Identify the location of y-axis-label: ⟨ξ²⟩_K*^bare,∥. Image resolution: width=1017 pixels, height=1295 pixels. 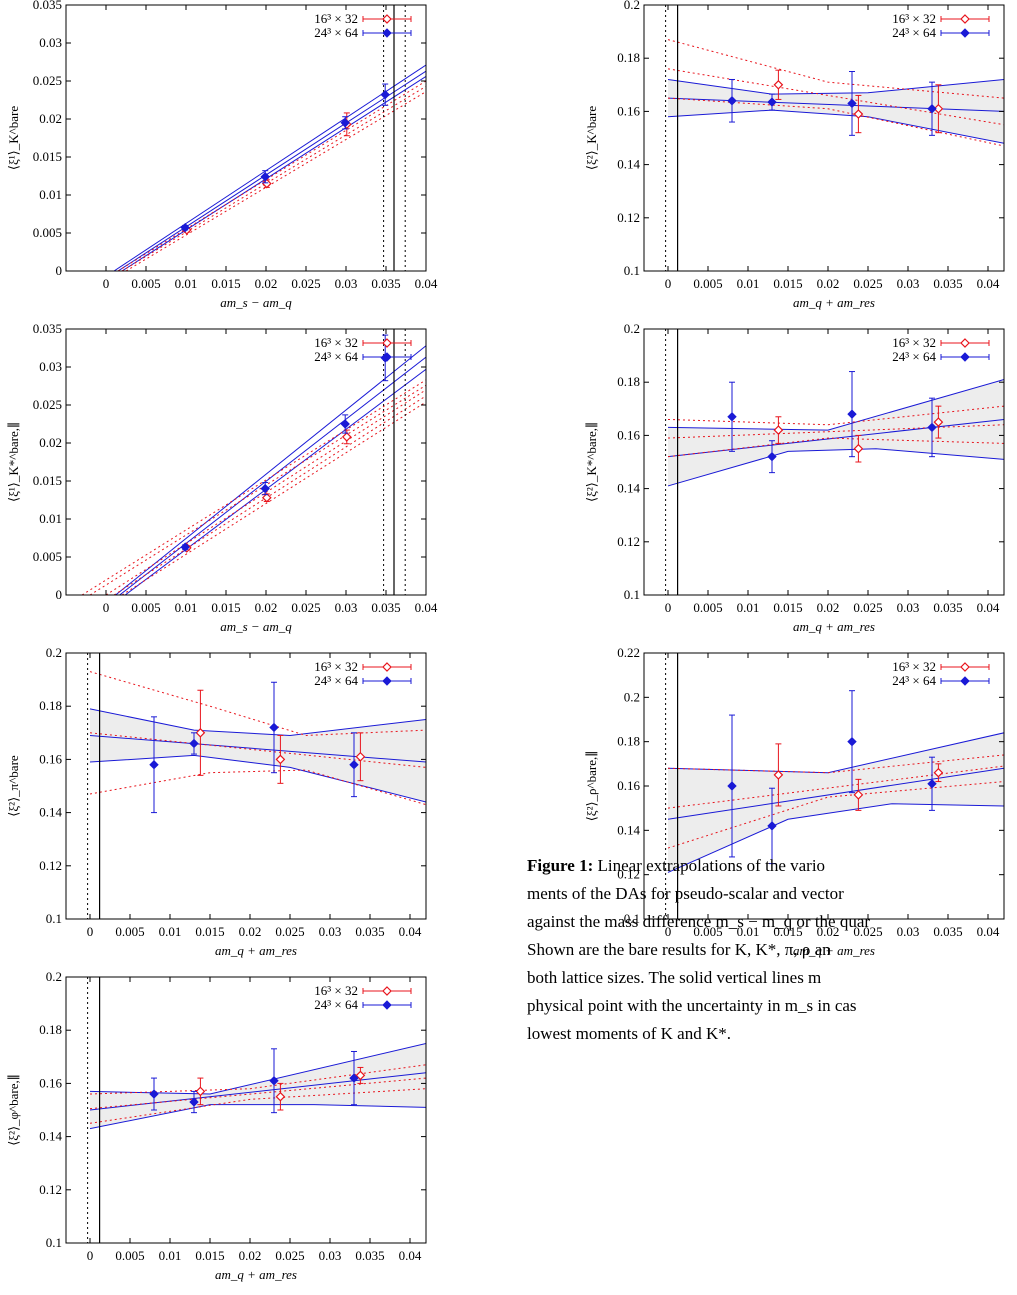
(591, 462).